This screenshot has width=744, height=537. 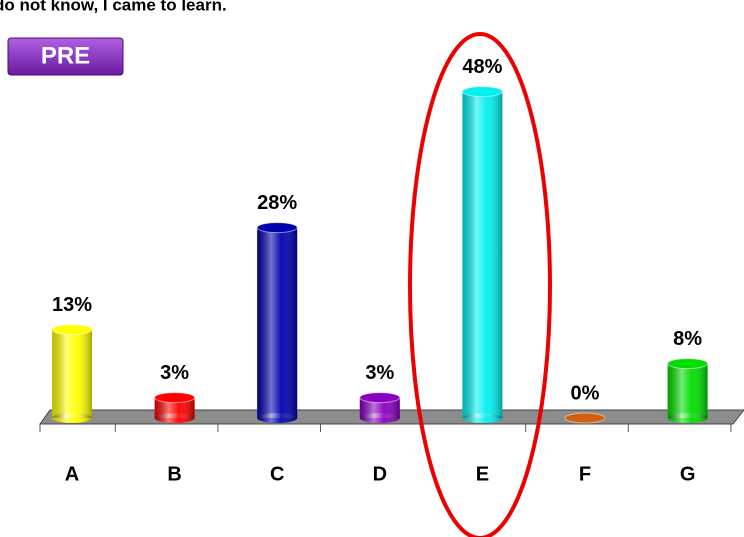 I want to click on badge-box, so click(x=65, y=56).